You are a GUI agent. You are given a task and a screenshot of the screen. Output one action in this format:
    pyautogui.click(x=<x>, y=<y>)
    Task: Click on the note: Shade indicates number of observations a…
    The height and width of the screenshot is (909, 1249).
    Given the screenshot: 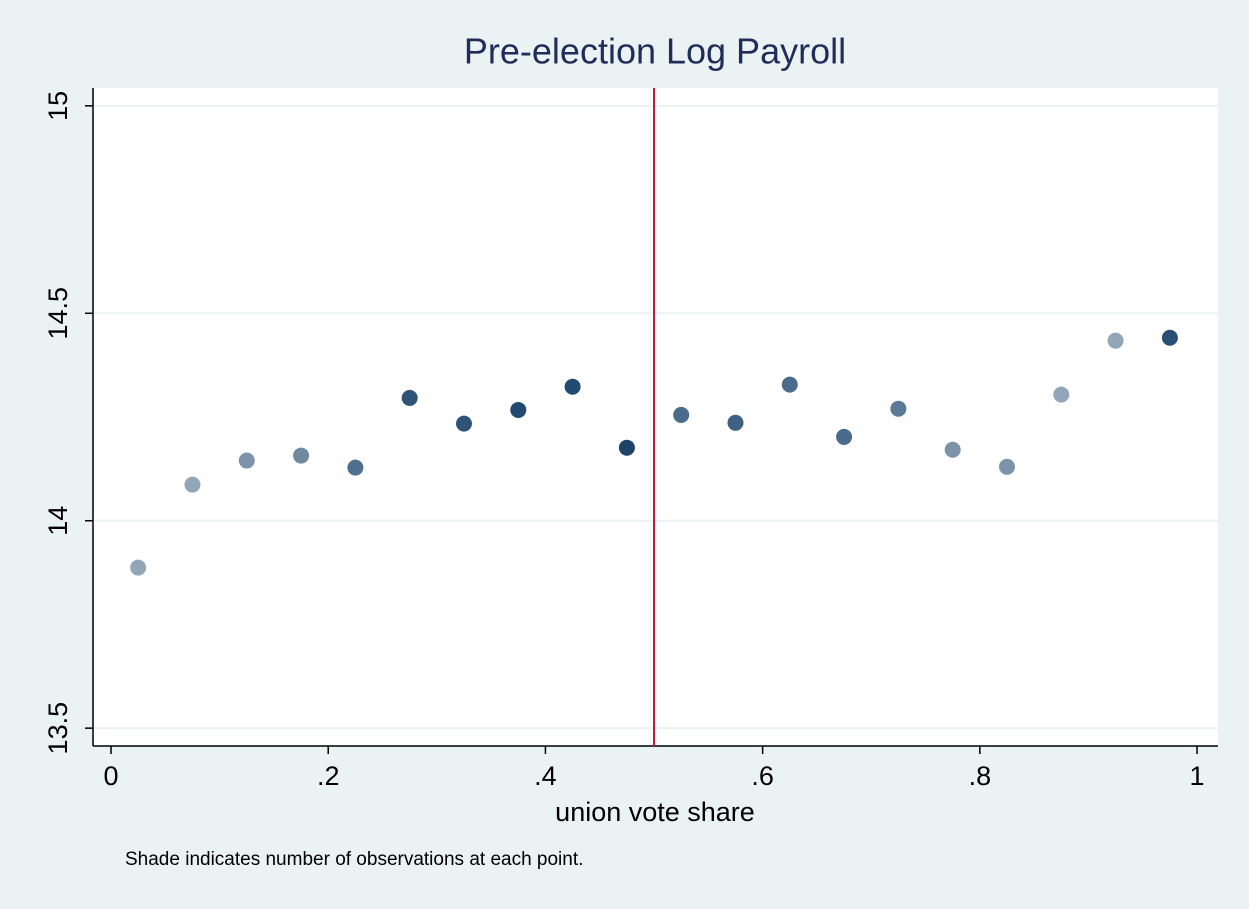 What is the action you would take?
    pyautogui.click(x=354, y=859)
    